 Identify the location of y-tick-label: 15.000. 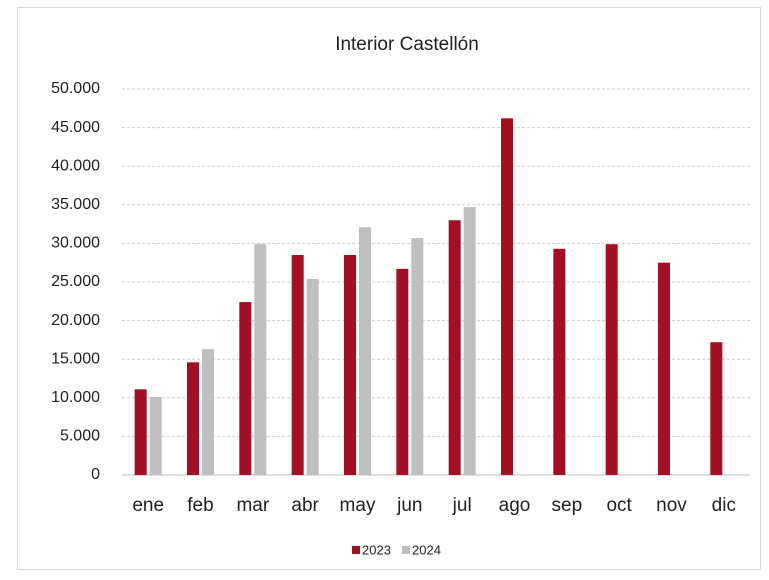
(75, 358).